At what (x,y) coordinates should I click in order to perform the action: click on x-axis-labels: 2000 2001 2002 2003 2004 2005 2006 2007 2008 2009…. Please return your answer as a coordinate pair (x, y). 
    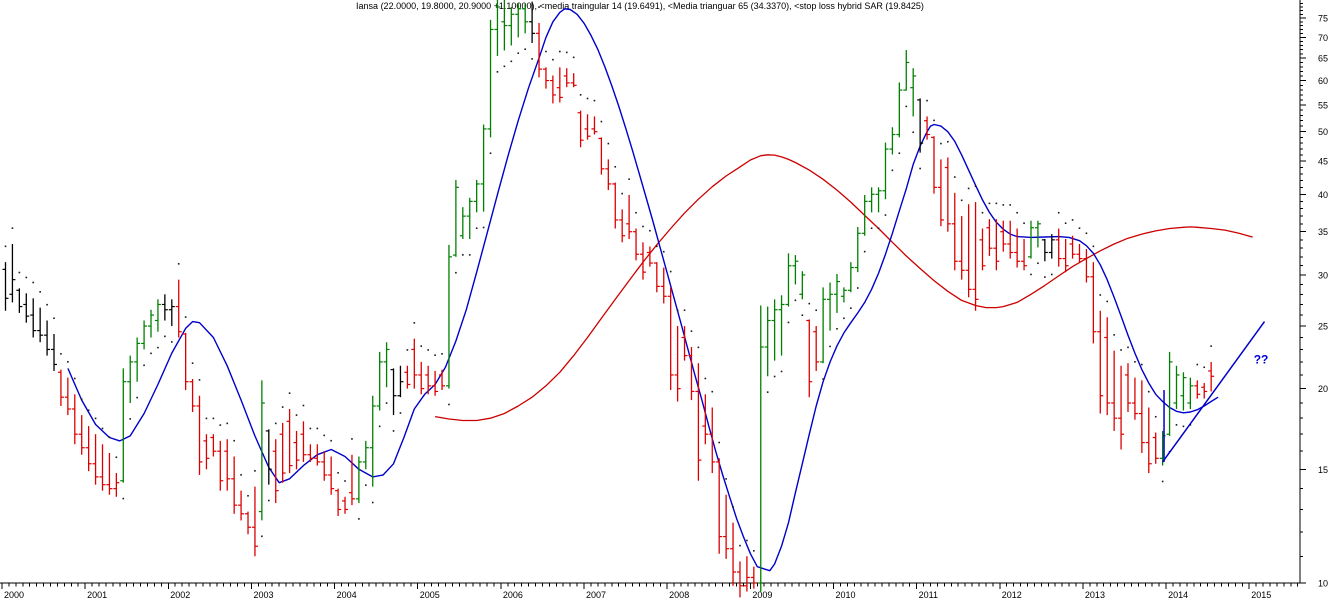
    Looking at the image, I should click on (650, 591).